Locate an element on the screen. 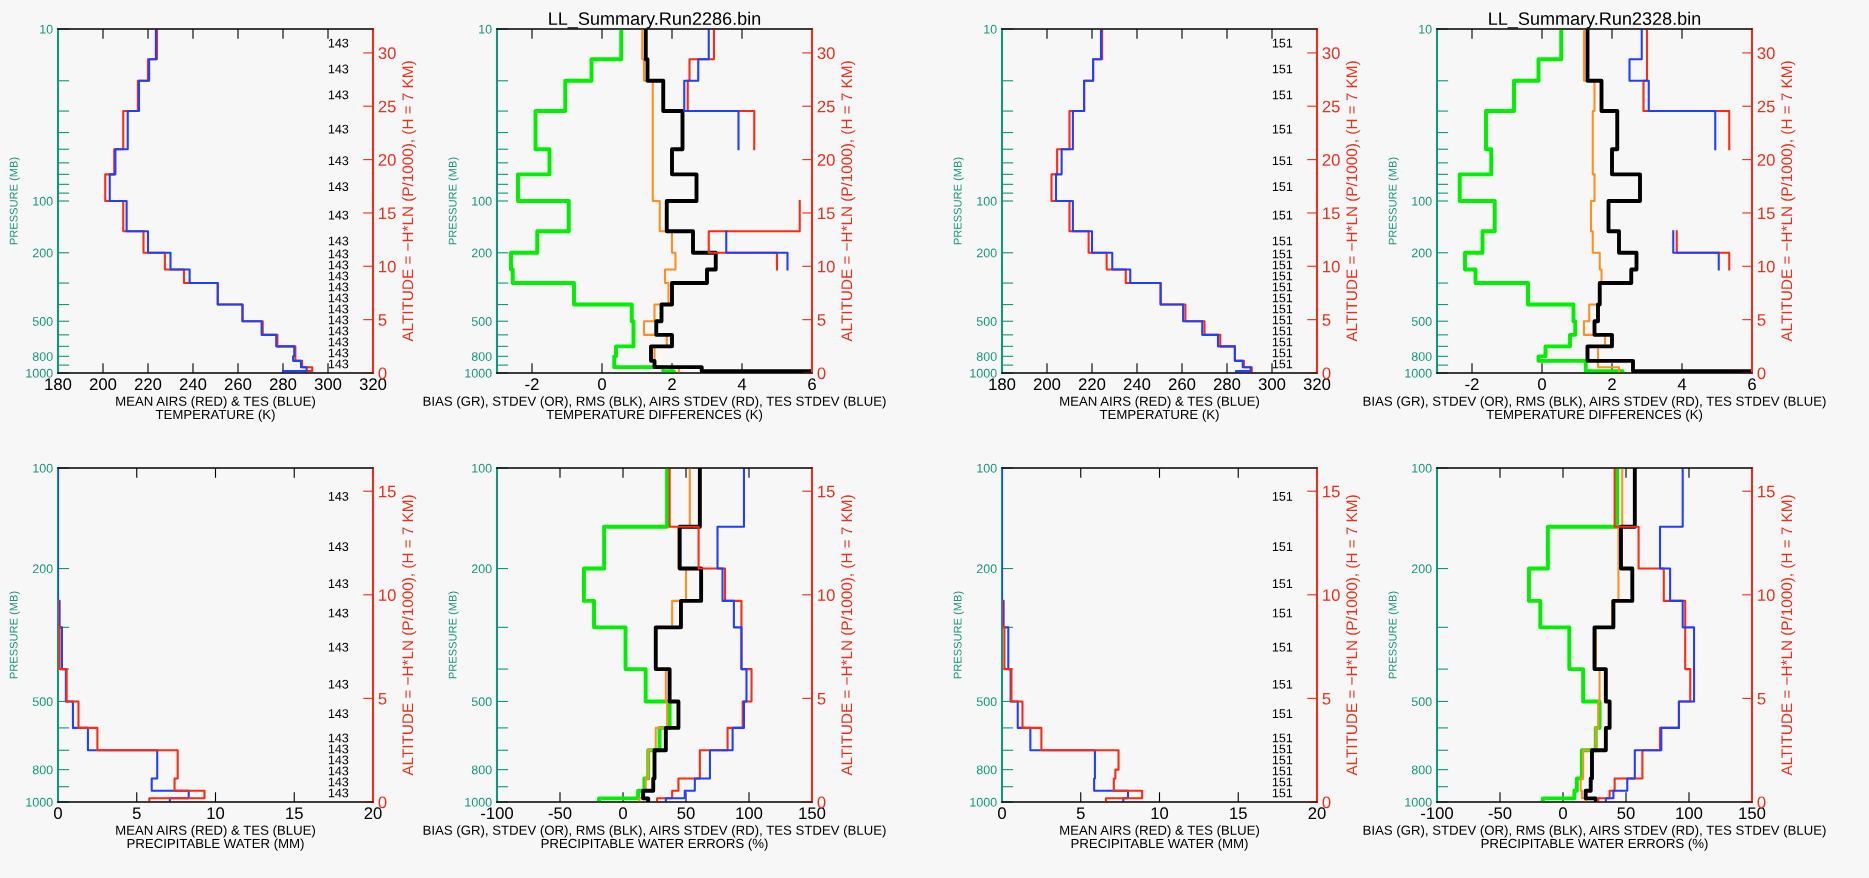 This screenshot has height=878, width=1869. y2-tick-label: 20 is located at coordinates (1766, 160).